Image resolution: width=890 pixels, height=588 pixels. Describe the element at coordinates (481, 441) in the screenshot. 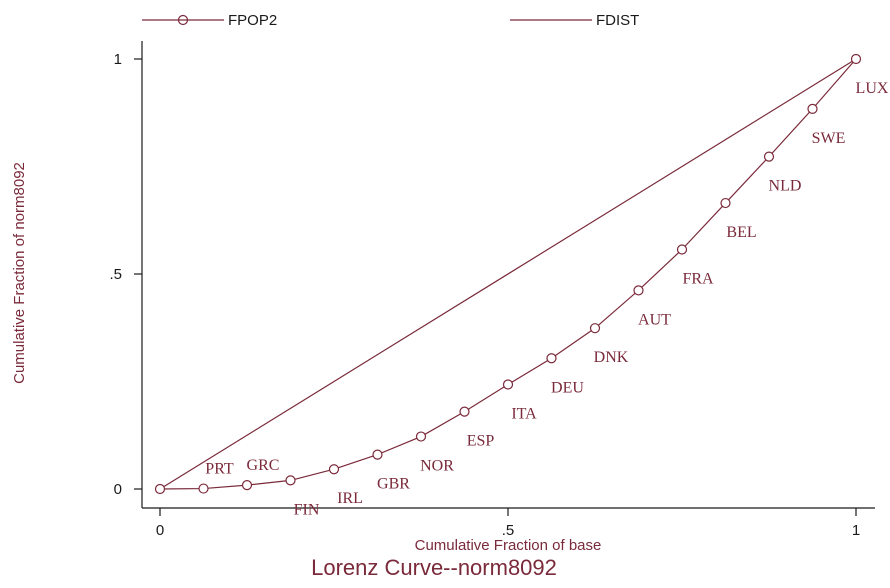

I see `point-label: ESP` at that location.